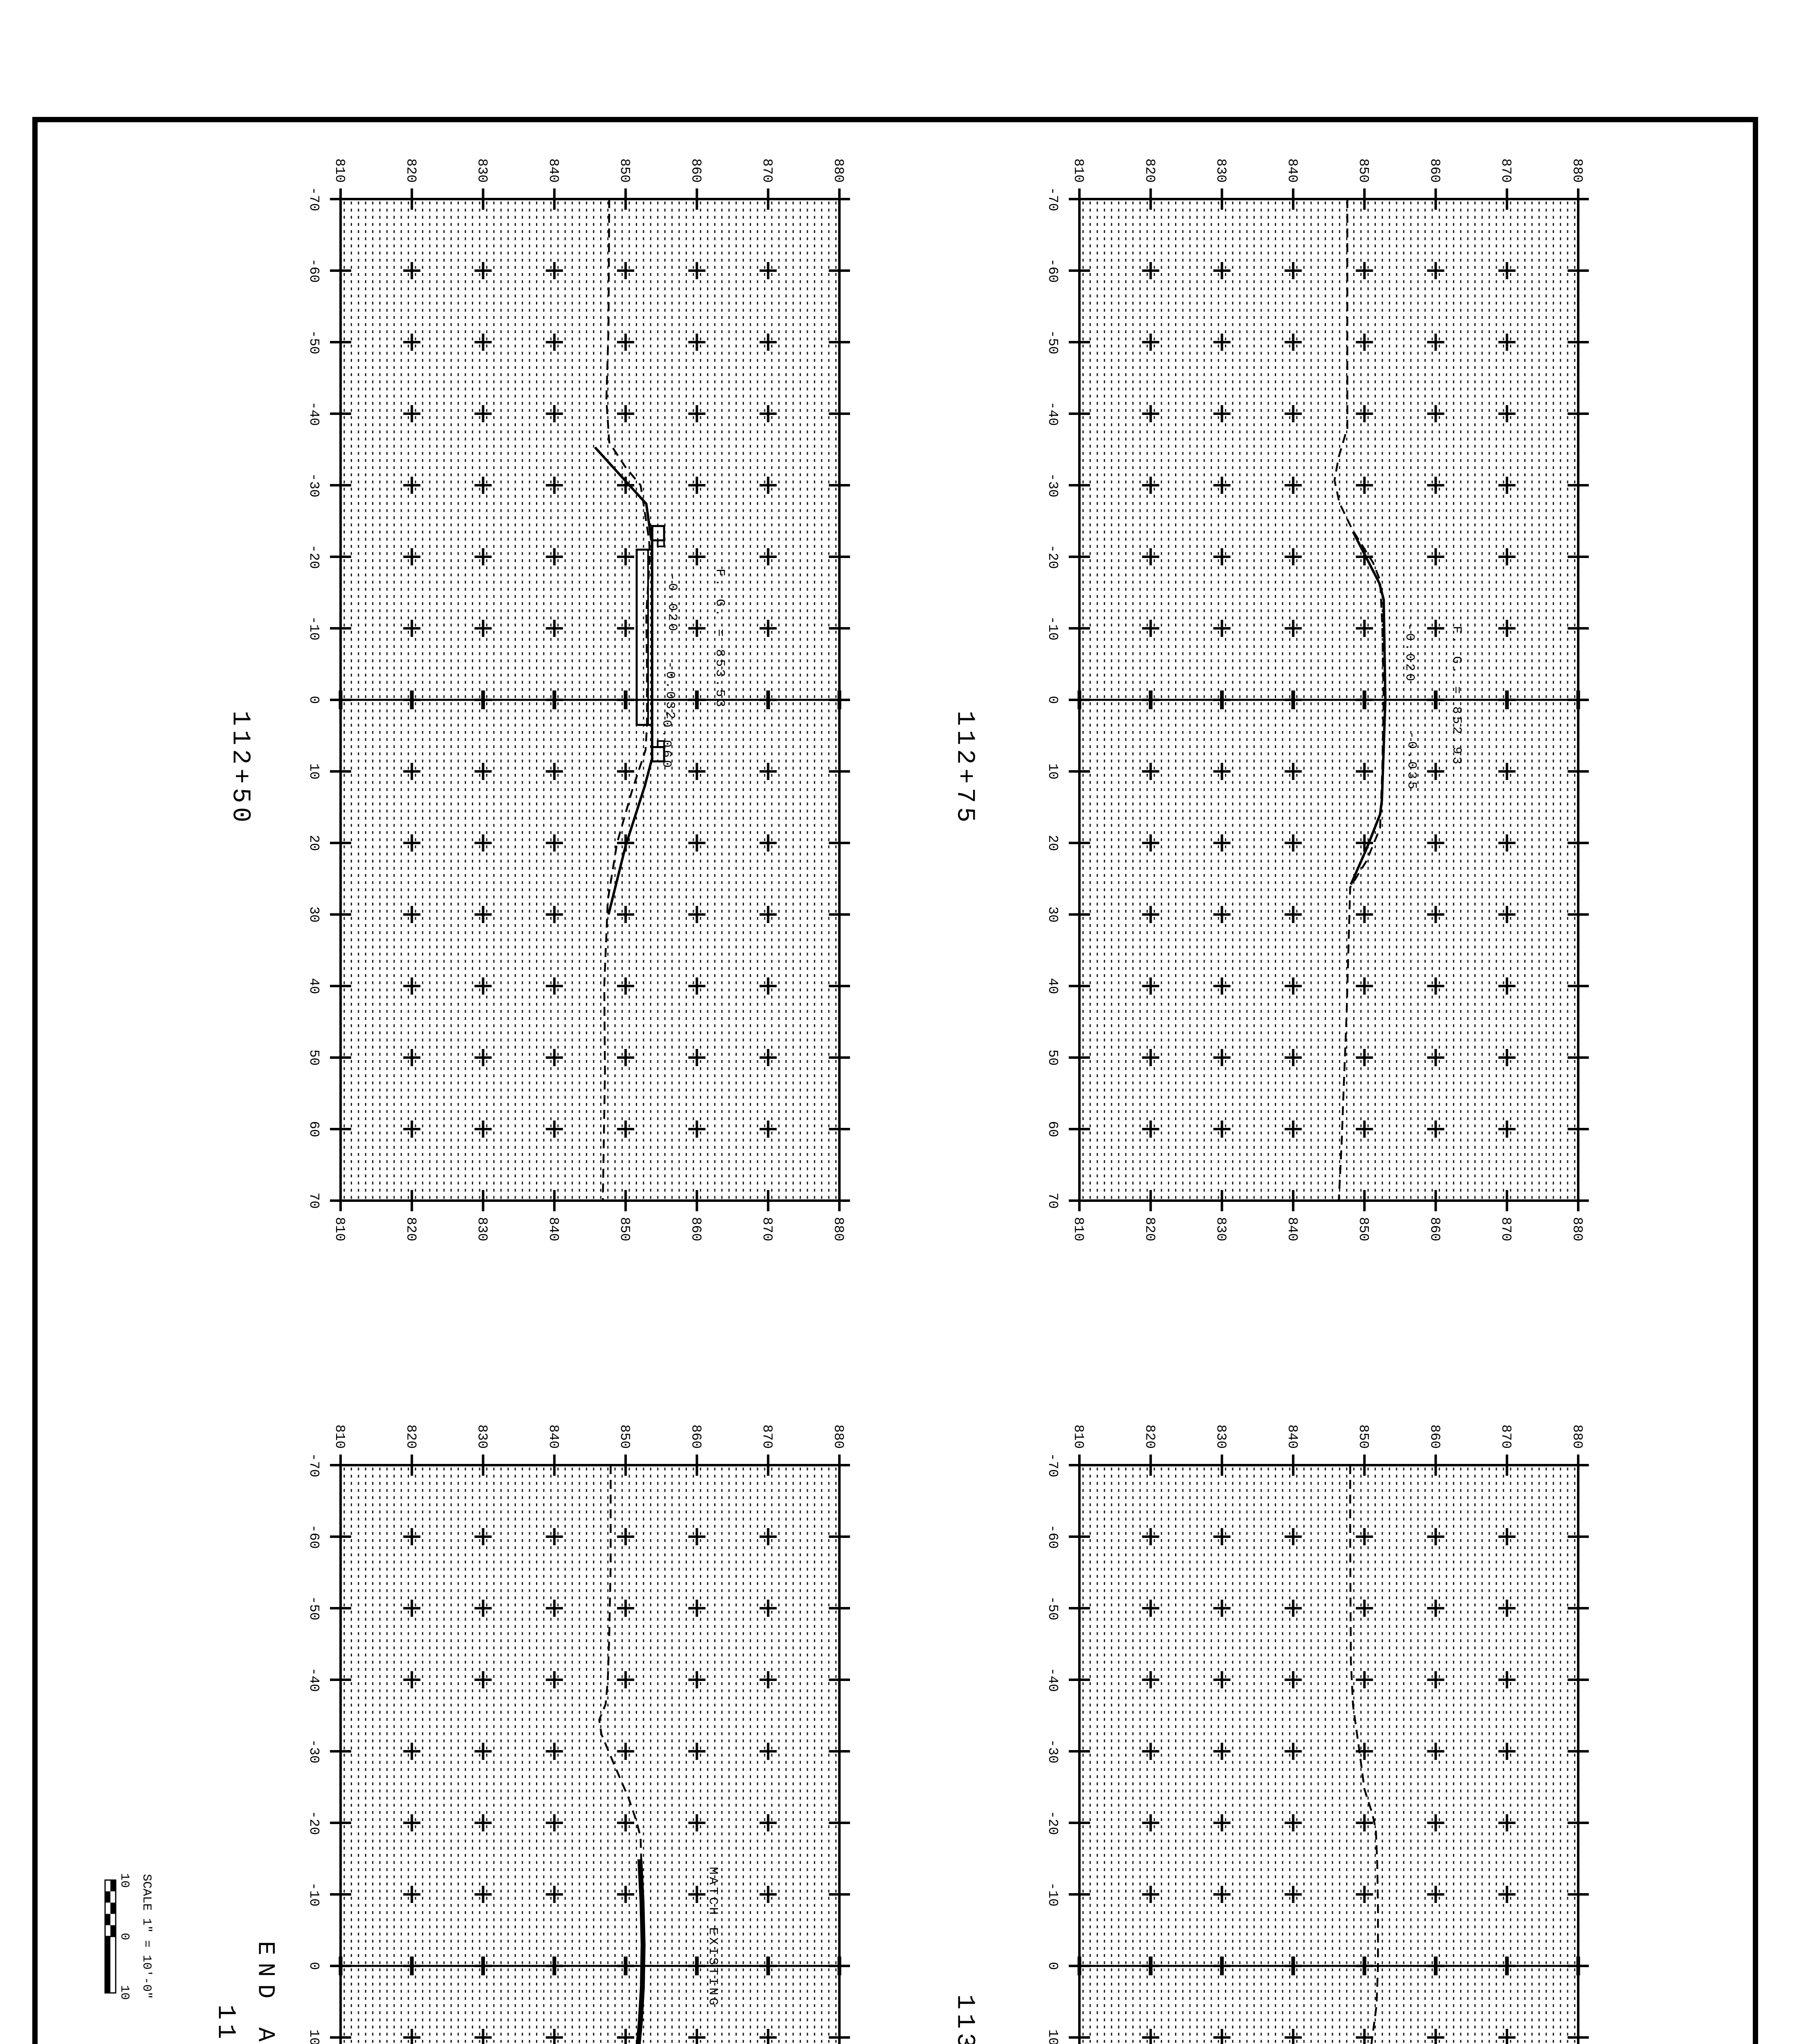 The image size is (1799, 2044). What do you see at coordinates (667, 740) in the screenshot?
I see `plot-annotation: -0.060` at bounding box center [667, 740].